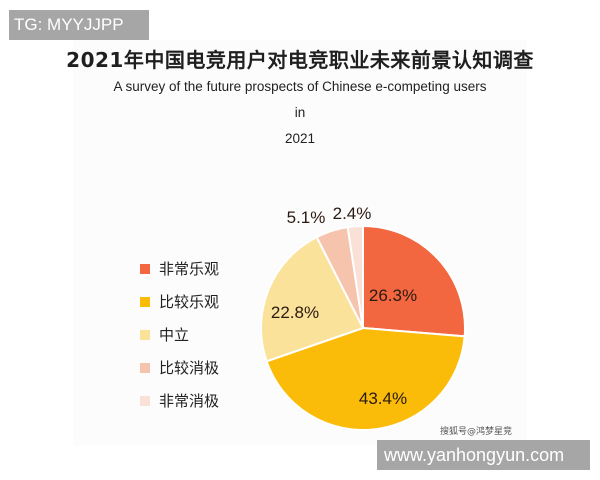 The height and width of the screenshot is (480, 600). What do you see at coordinates (189, 269) in the screenshot?
I see `legend-label: 非常乐观` at bounding box center [189, 269].